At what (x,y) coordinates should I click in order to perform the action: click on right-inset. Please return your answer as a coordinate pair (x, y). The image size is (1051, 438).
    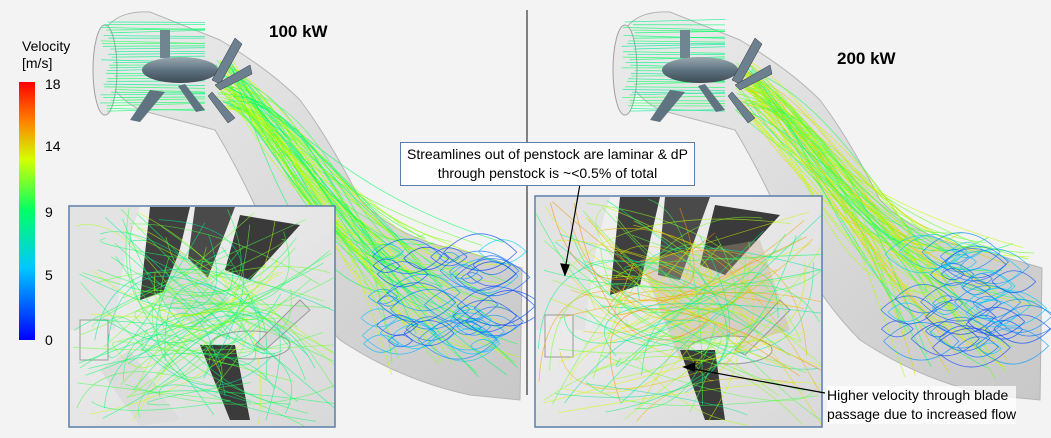
    Looking at the image, I should click on (678, 311).